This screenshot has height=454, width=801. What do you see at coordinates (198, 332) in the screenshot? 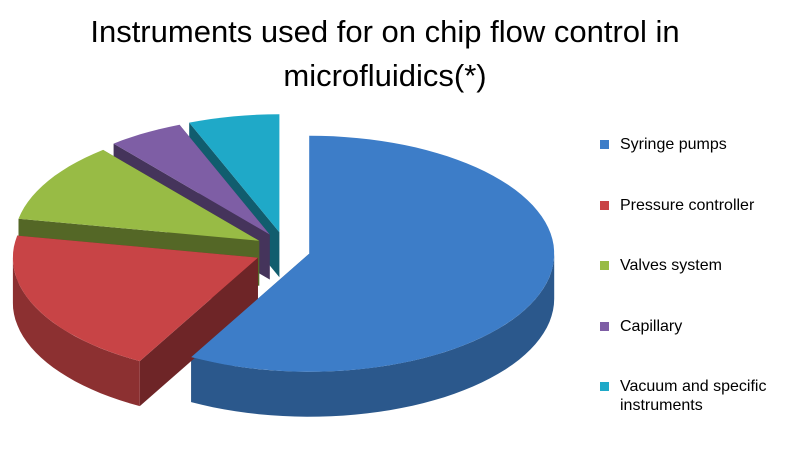
I see `slice-side-wall` at bounding box center [198, 332].